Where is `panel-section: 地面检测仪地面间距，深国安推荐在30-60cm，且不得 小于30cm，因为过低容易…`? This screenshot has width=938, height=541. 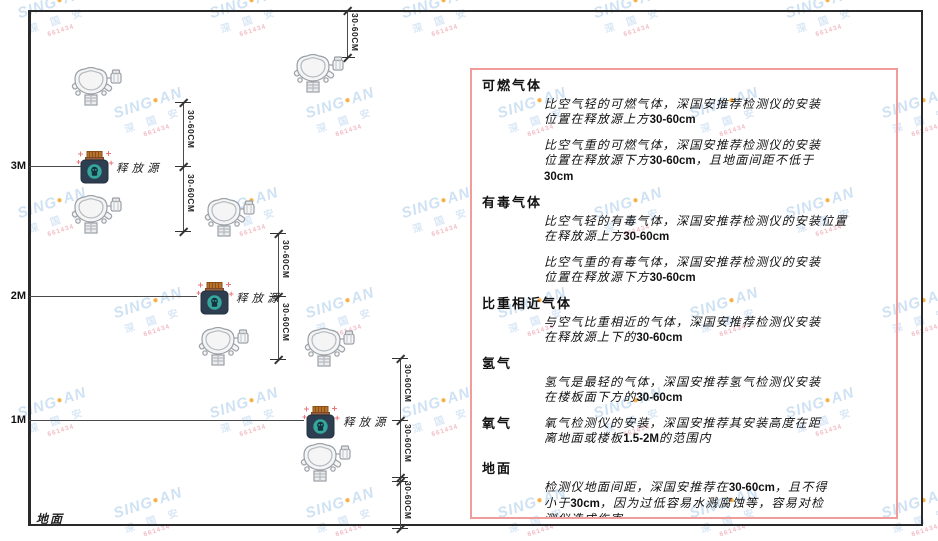 panel-section: 地面检测仪地面间距，深国安推荐在30-60cm，且不得 小于30cm，因为过低容易… is located at coordinates (685, 490).